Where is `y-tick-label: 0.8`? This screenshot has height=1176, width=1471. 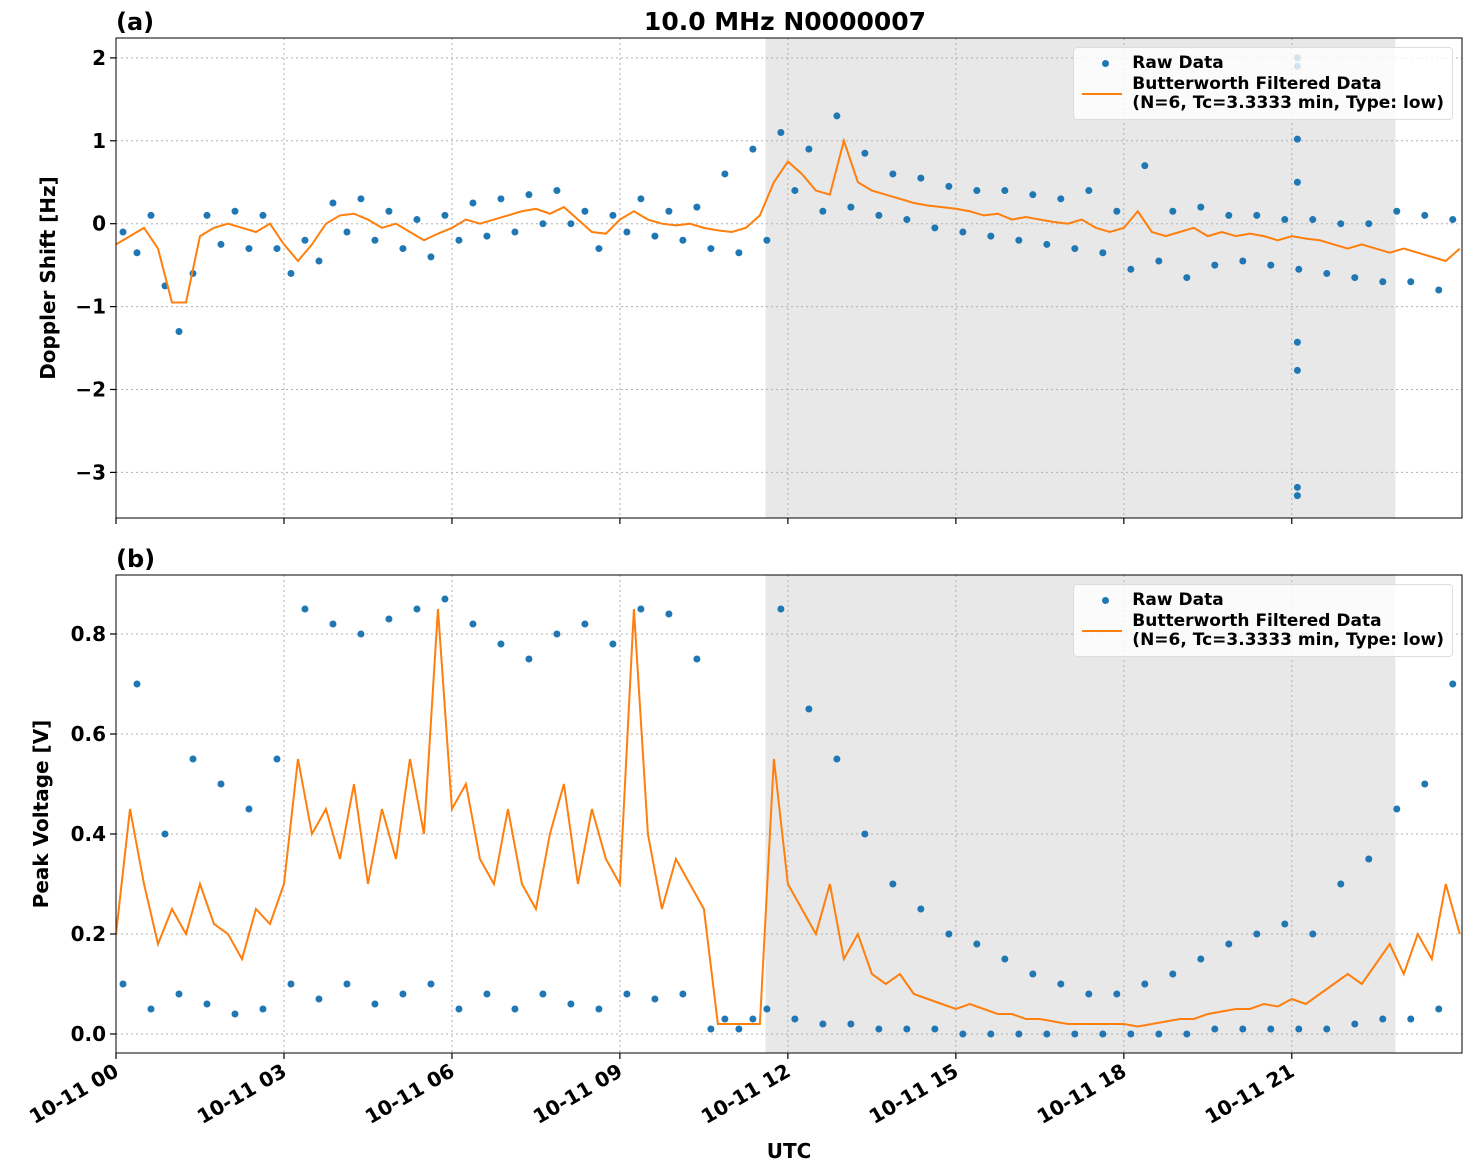 y-tick-label: 0.8 is located at coordinates (88, 634).